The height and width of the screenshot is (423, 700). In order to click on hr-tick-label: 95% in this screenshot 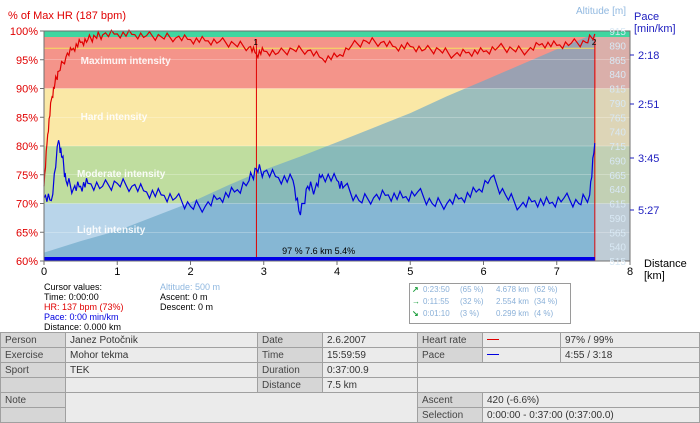, I will do `click(27, 61)`.